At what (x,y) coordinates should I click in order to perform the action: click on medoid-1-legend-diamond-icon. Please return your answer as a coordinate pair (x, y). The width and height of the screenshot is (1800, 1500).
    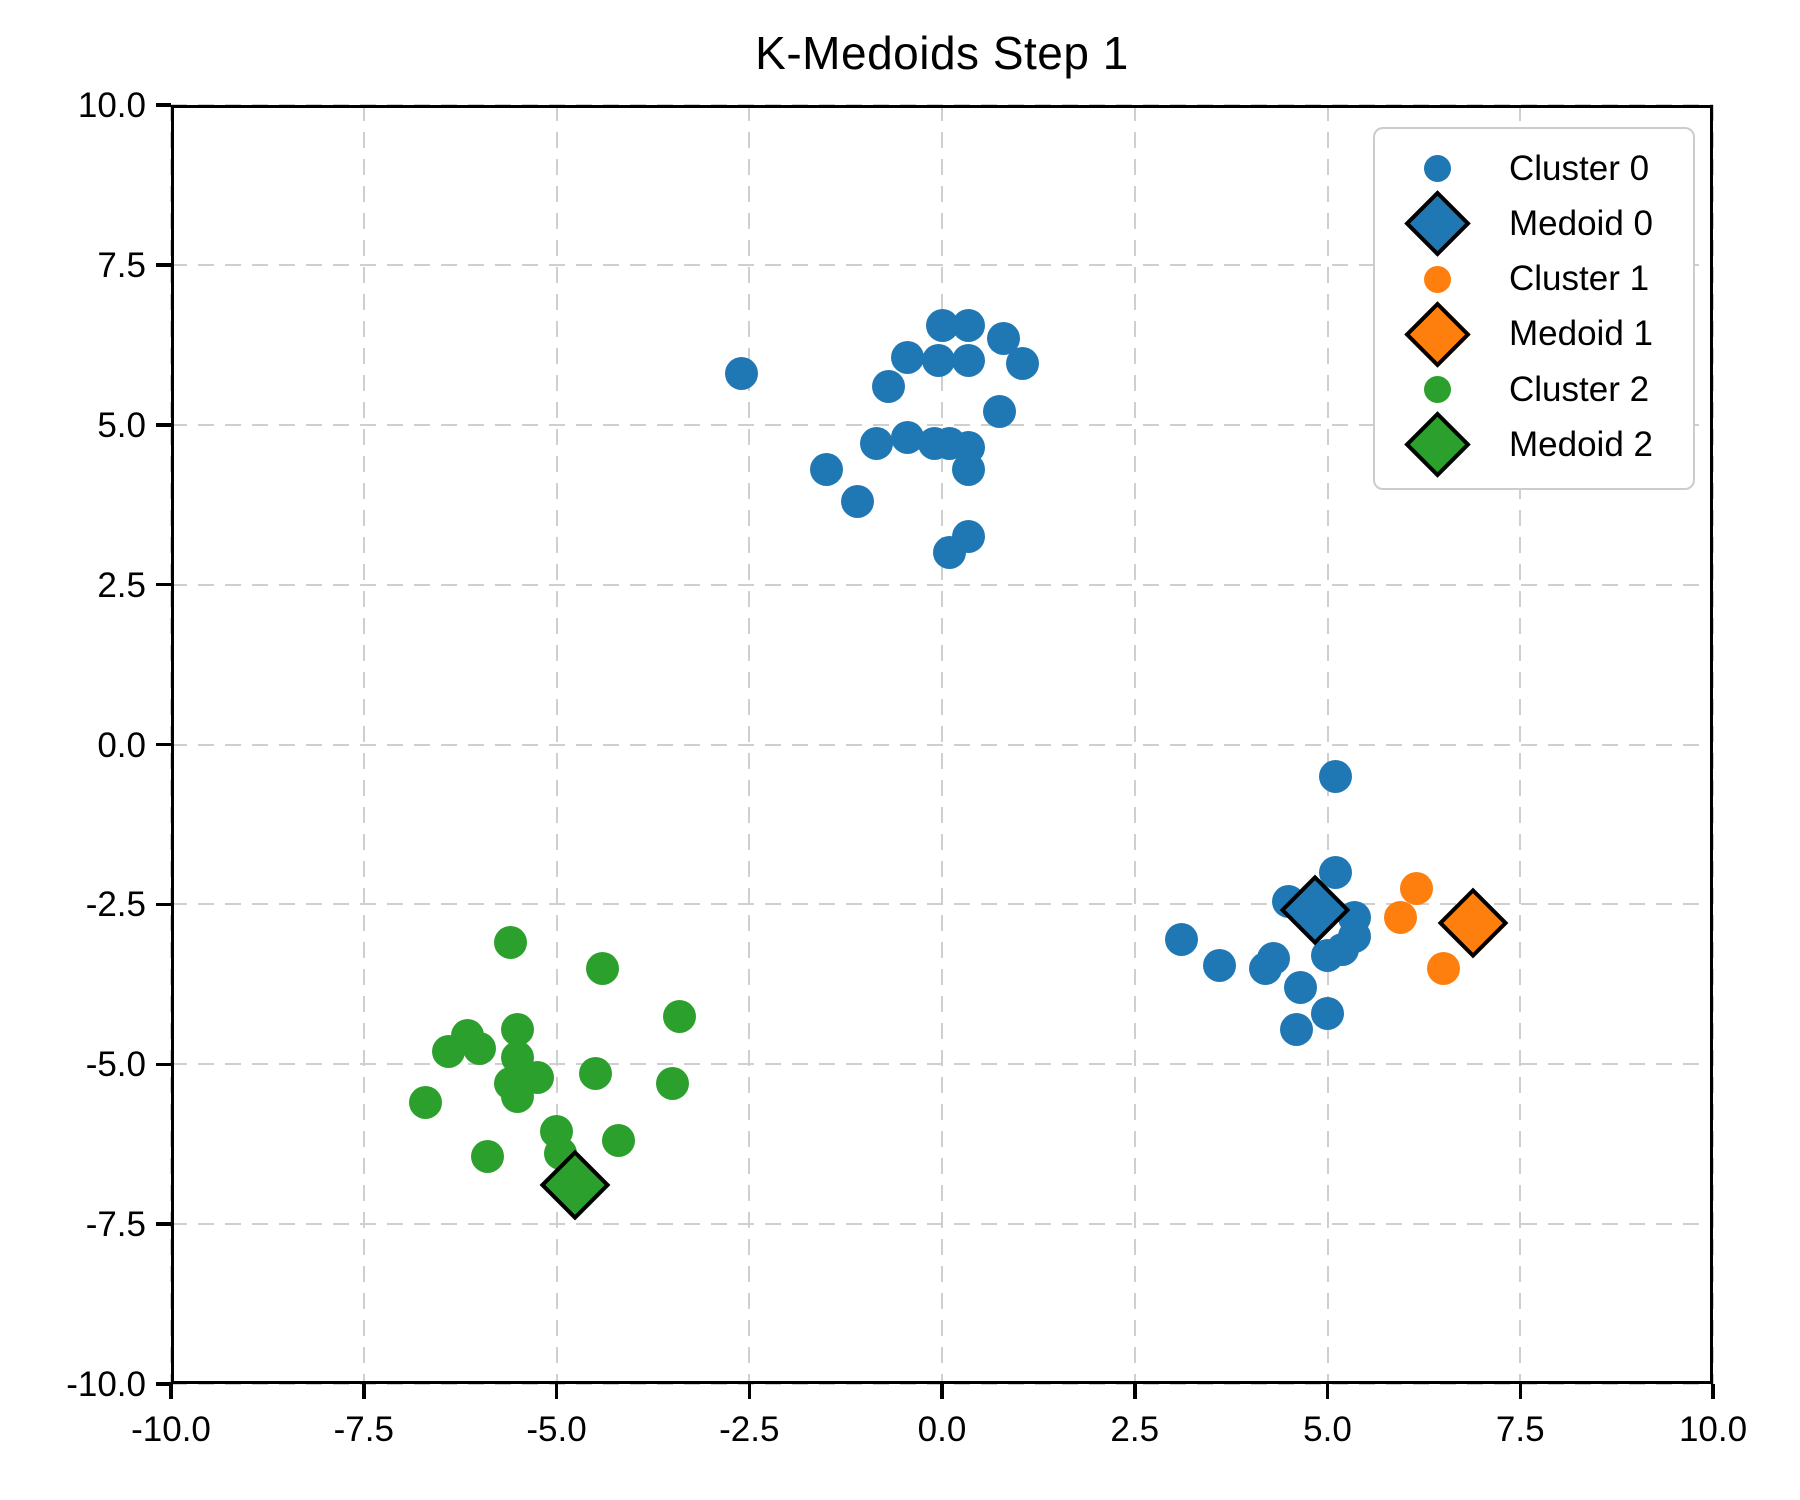
    Looking at the image, I should click on (1437, 334).